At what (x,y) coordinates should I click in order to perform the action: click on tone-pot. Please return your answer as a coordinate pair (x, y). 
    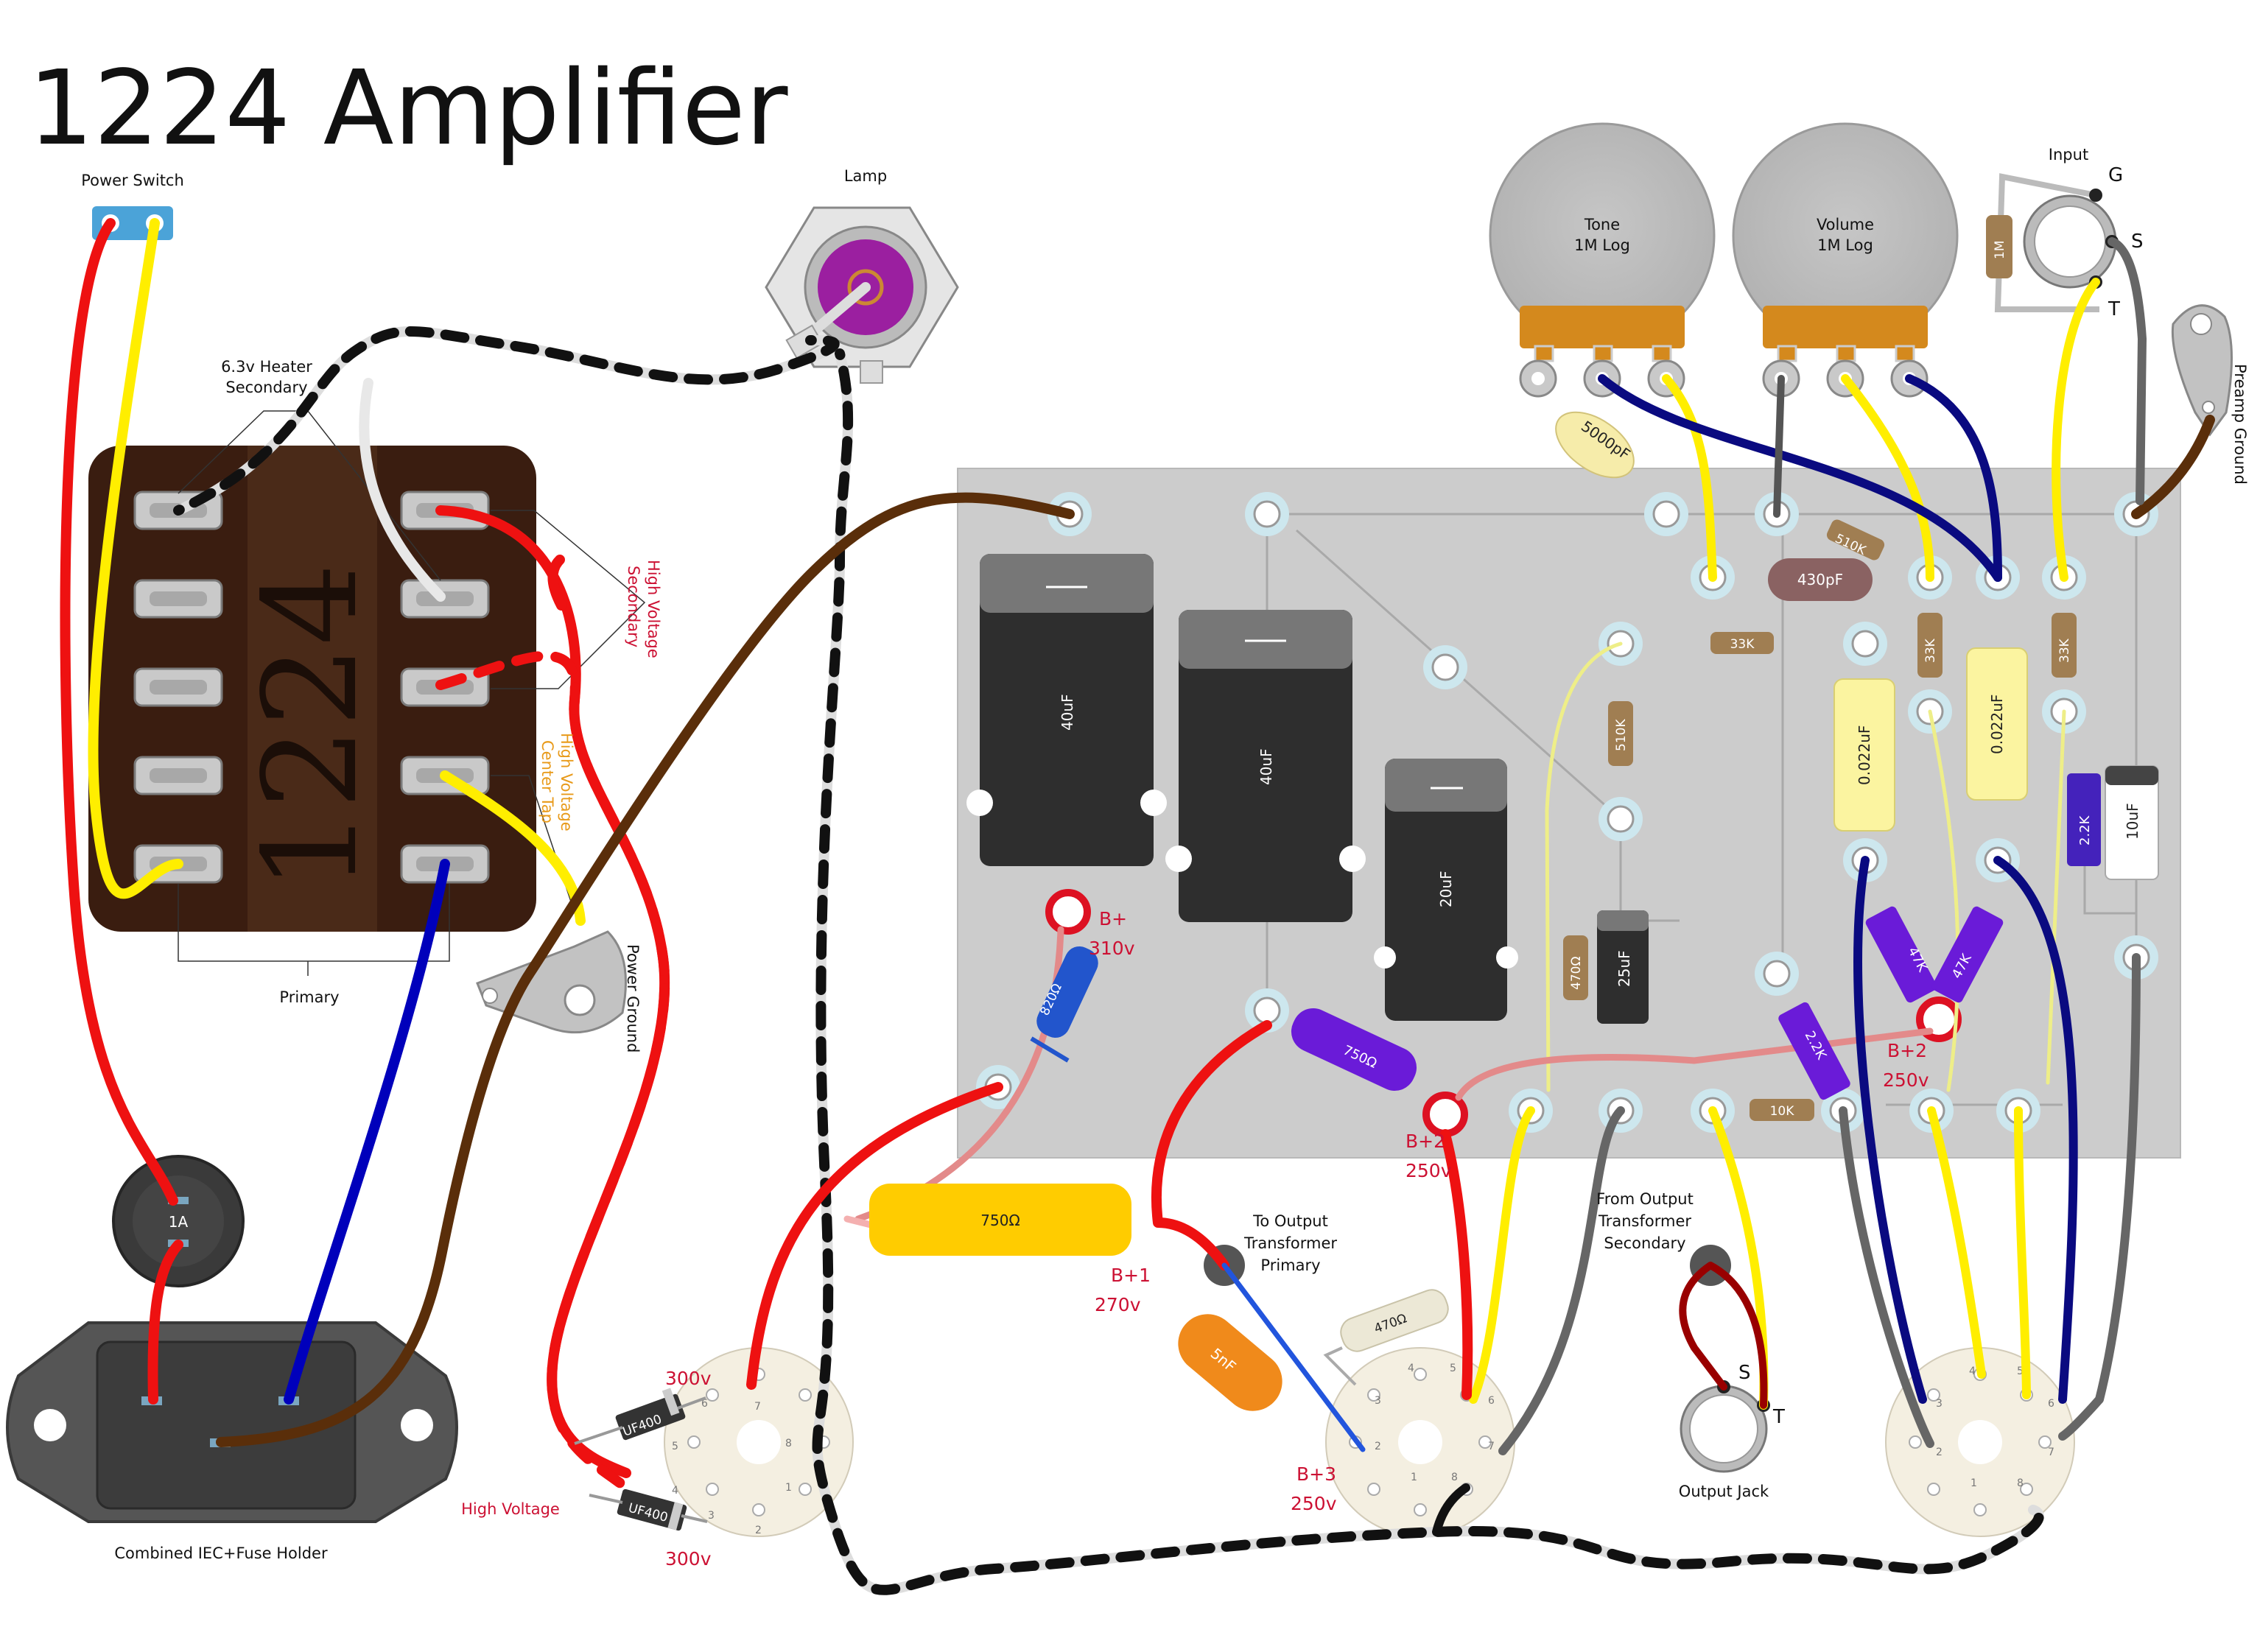
    Looking at the image, I should click on (1602, 260).